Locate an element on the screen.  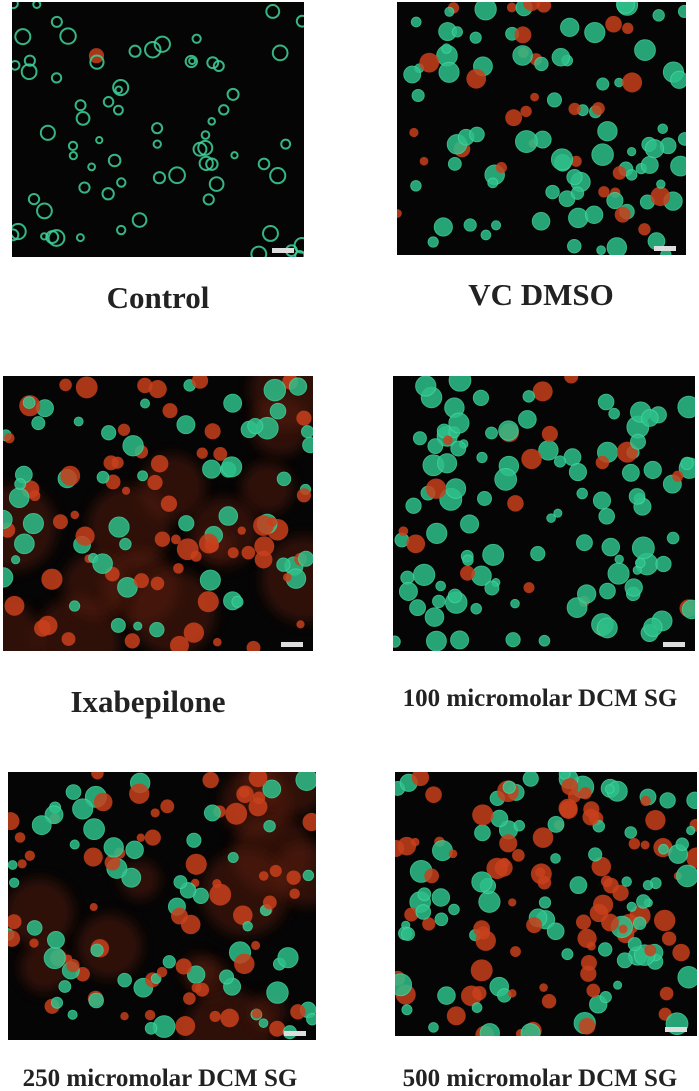
panel-label: 250 micromolar DCM SG is located at coordinates (160, 1078).